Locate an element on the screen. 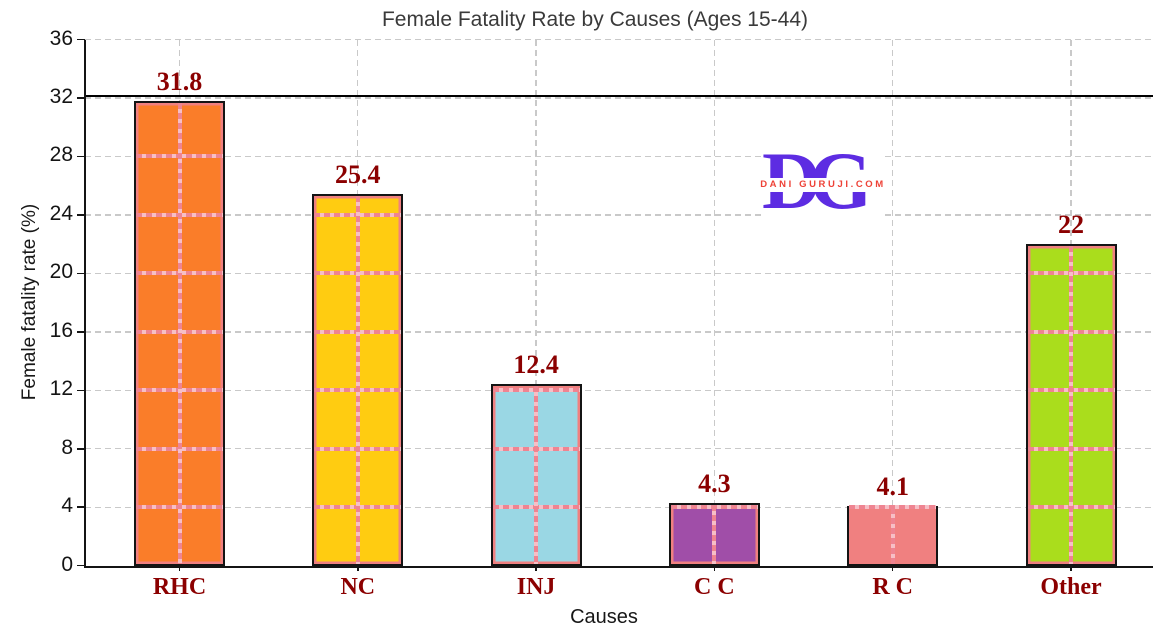  x-tick-label: NC is located at coordinates (358, 586).